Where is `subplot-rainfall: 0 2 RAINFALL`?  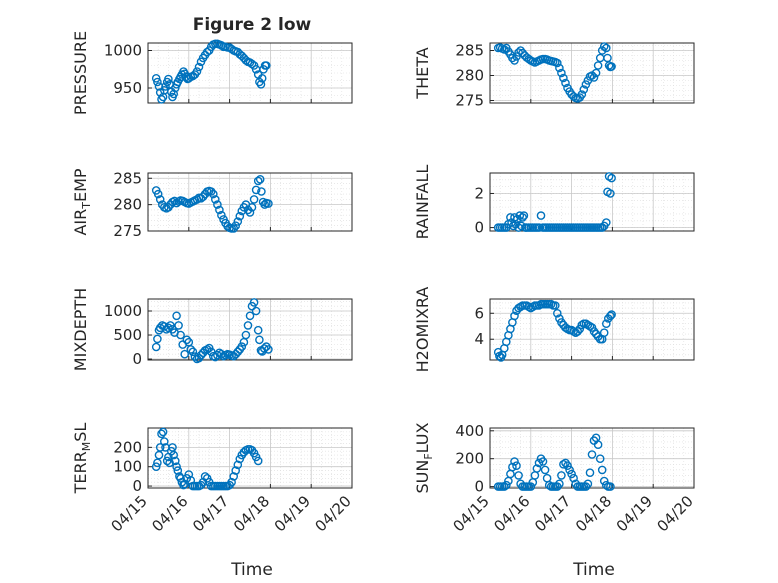
subplot-rainfall: 0 2 RAINFALL is located at coordinates (554, 202).